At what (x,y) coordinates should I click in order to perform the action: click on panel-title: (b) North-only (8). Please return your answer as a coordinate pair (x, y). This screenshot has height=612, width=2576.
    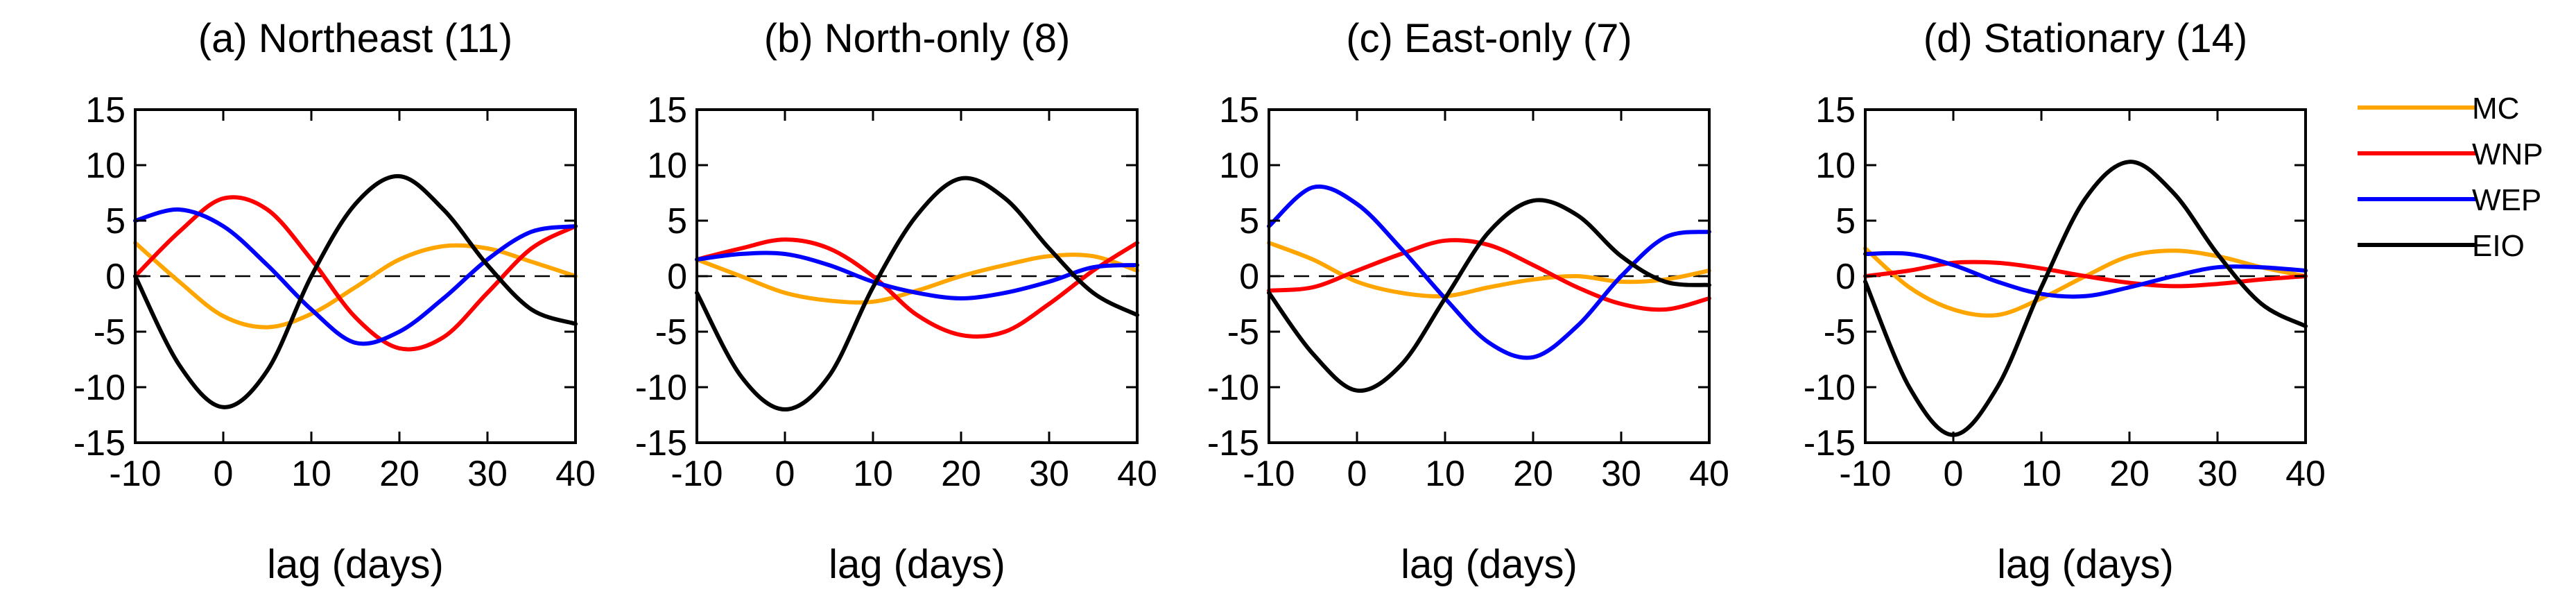
    Looking at the image, I should click on (917, 38).